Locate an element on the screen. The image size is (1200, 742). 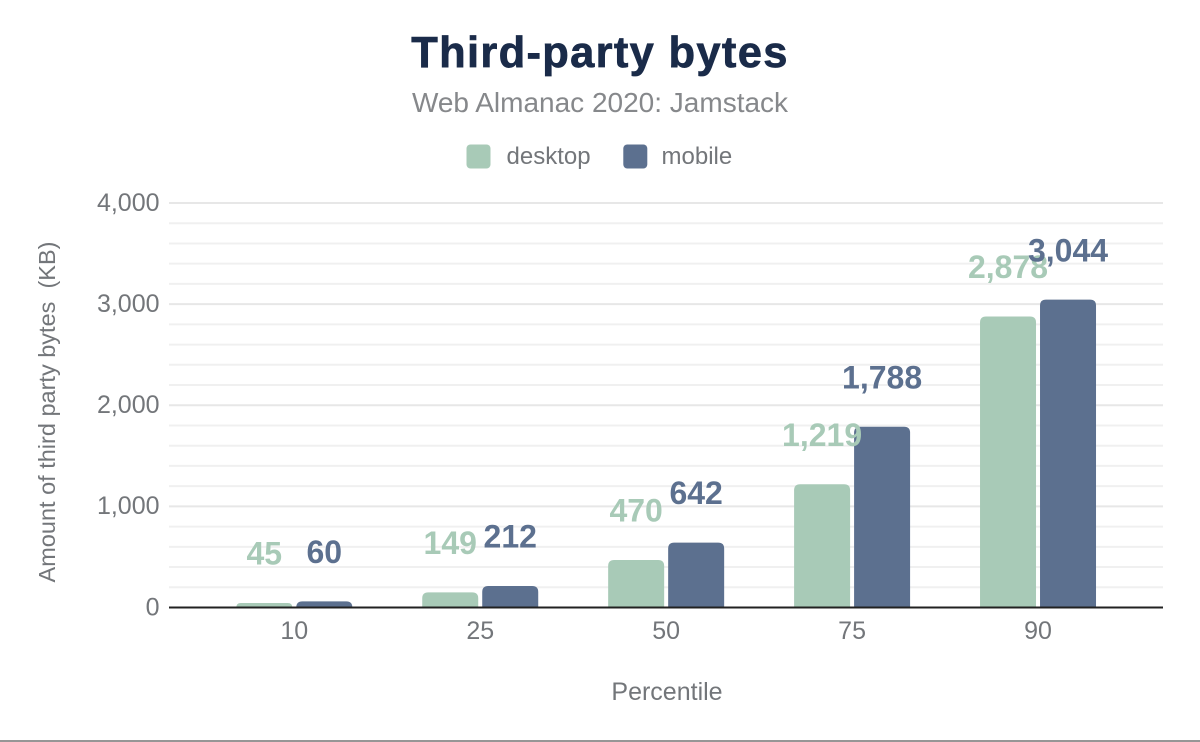
svg-text: 3,000 is located at coordinates (128, 304).